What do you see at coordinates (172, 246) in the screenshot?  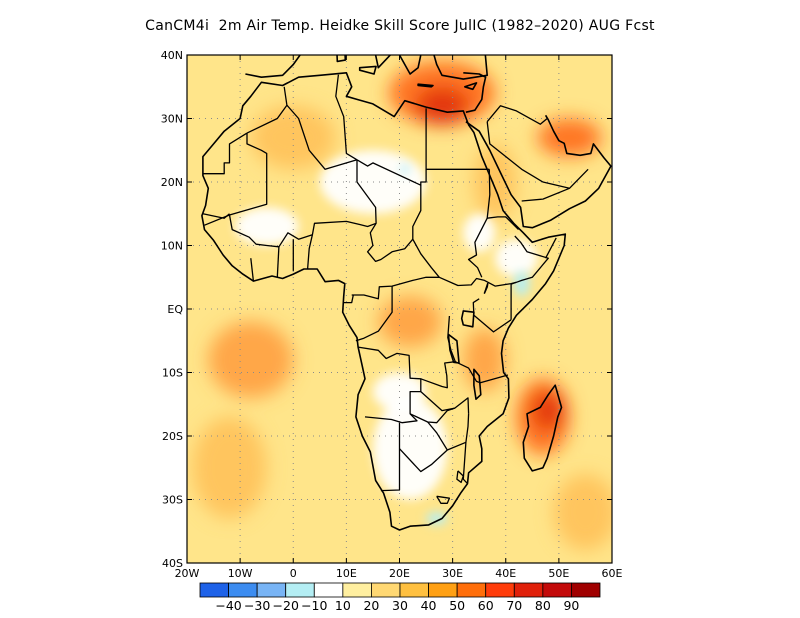 I see `lat-tick-label: 10N` at bounding box center [172, 246].